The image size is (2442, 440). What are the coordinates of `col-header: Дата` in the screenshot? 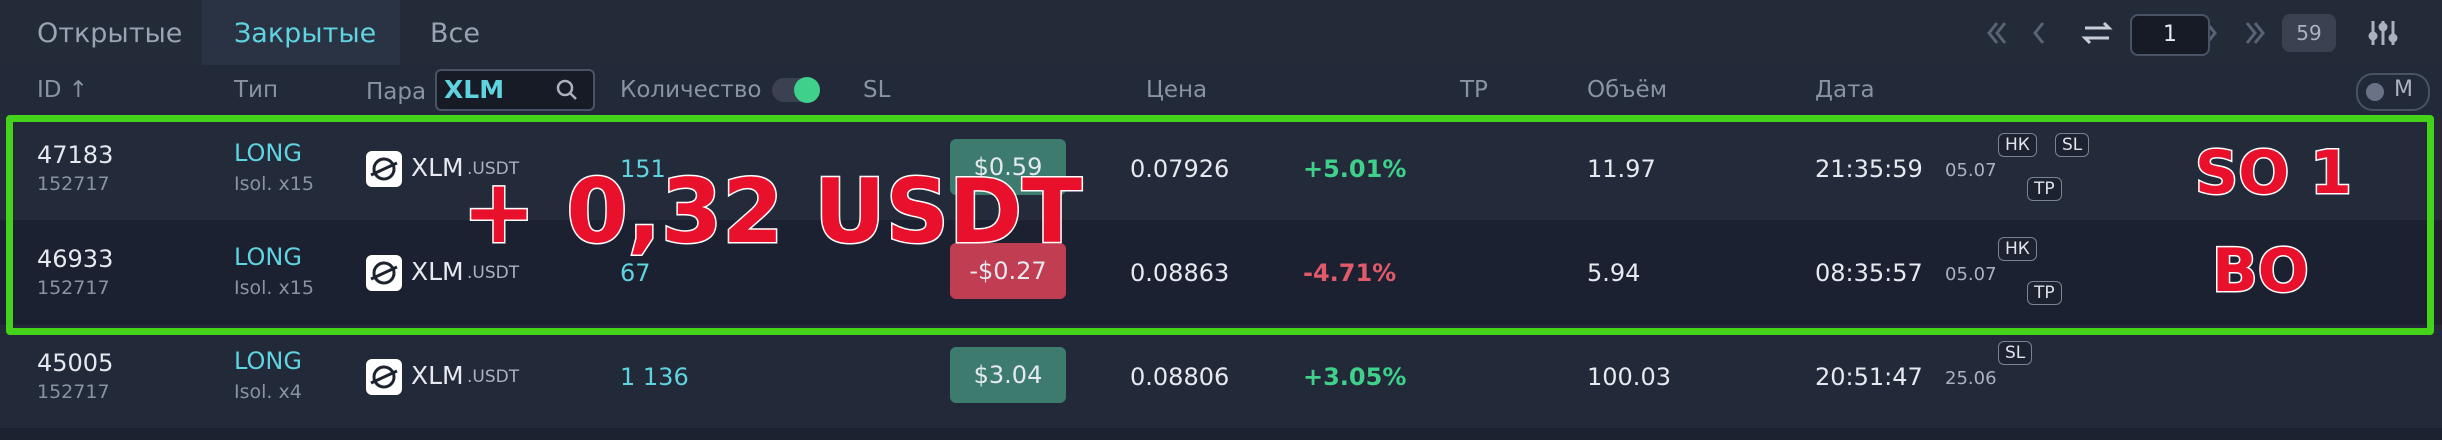 It's located at (1845, 90).